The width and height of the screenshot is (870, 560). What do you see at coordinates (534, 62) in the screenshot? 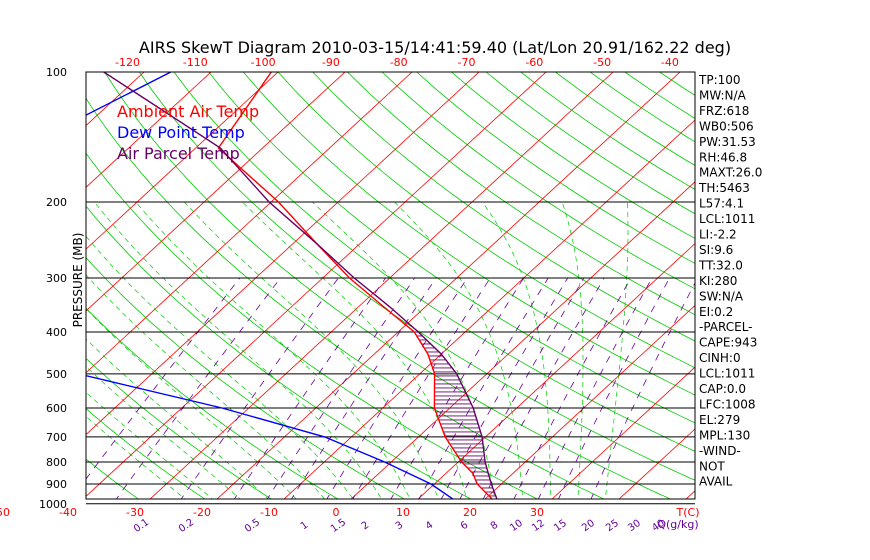
I see `top-tick-label: -60` at bounding box center [534, 62].